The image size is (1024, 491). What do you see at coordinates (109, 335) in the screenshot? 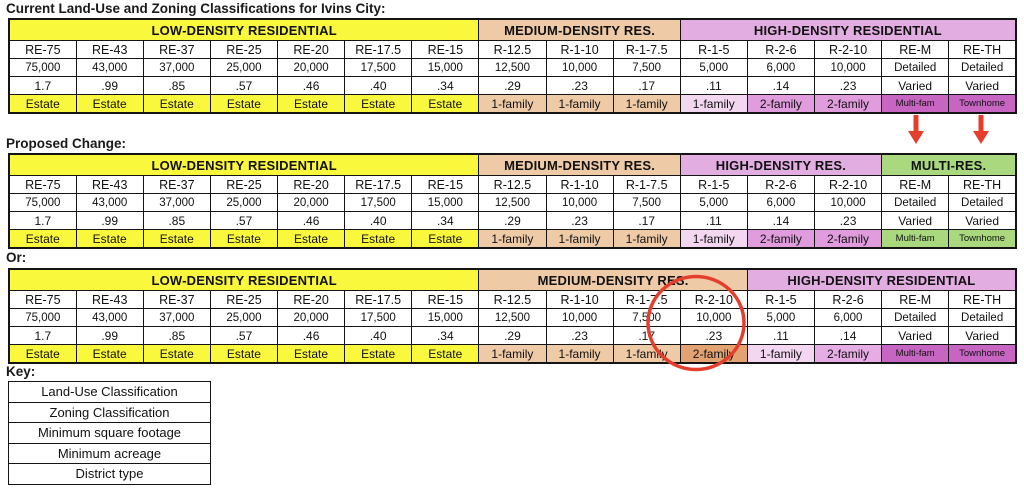
I see `or-alternative-acre-cell: .99` at bounding box center [109, 335].